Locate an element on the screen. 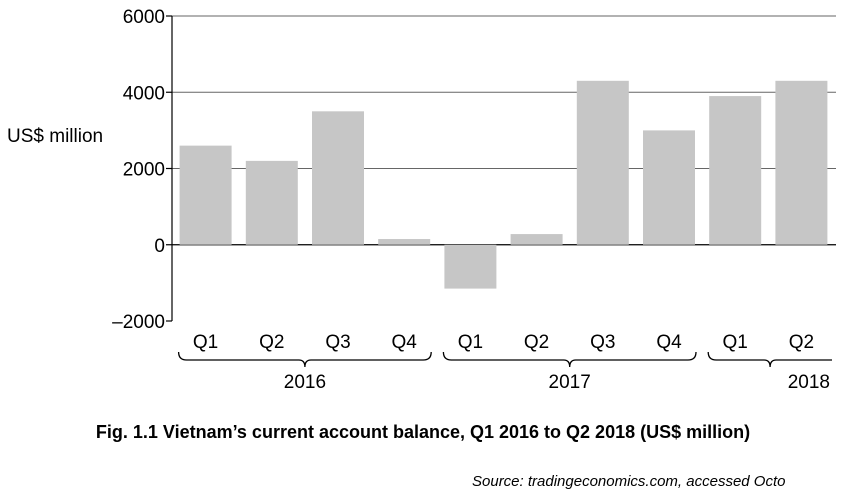 Image resolution: width=846 pixels, height=490 pixels. year-label: 2018 is located at coordinates (809, 382).